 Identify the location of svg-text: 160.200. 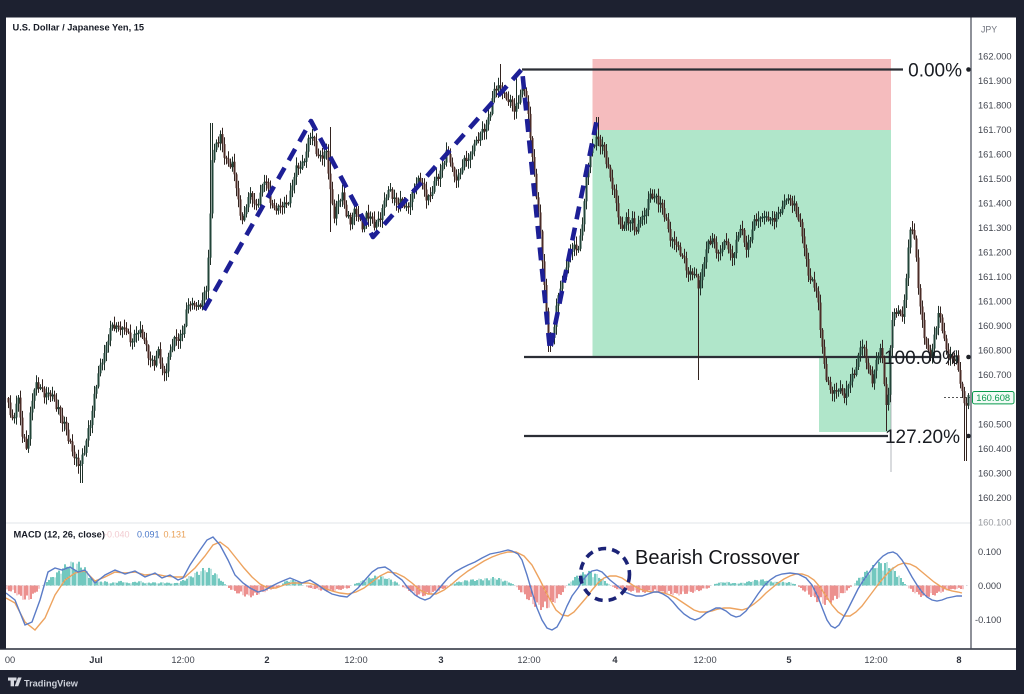
(995, 498).